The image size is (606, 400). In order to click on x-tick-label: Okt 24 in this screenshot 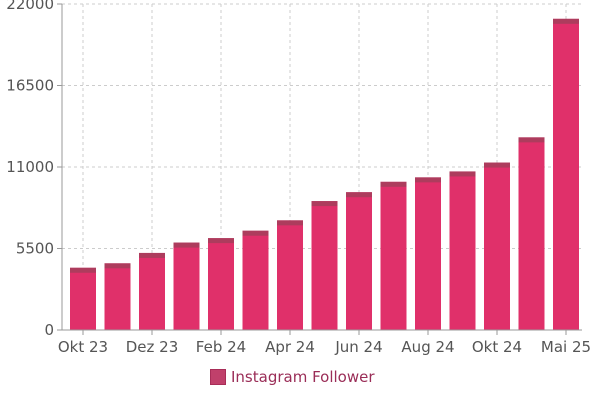, I will do `click(497, 347)`.